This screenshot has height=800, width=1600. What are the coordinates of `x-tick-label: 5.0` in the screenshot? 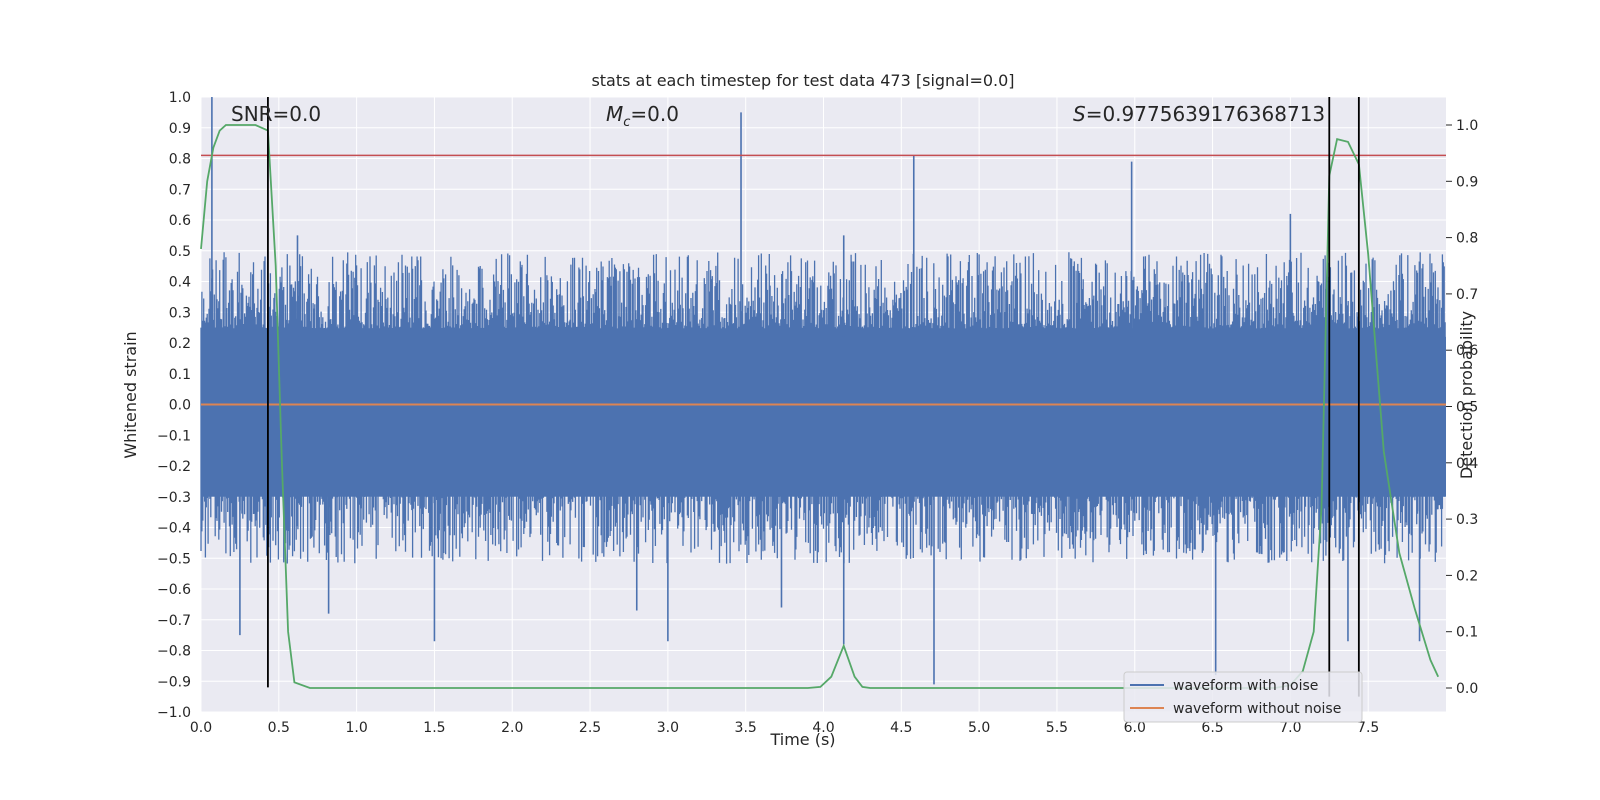 It's located at (979, 728).